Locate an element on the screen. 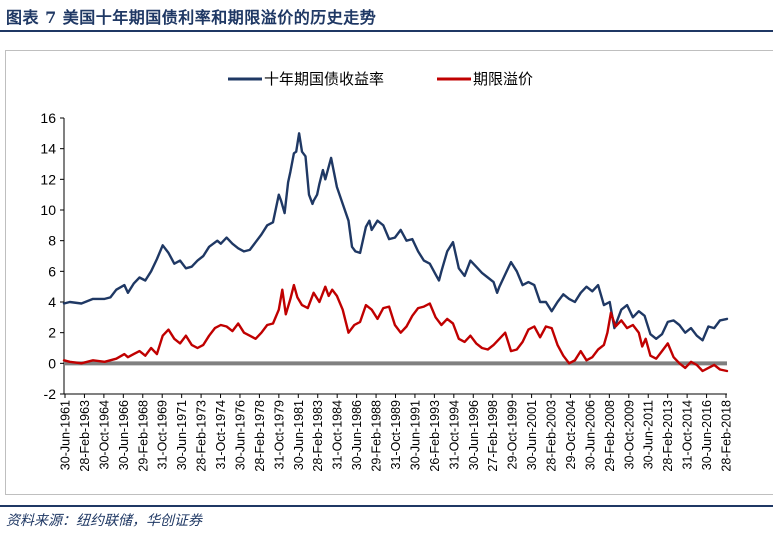  x-tick-label: 30-Jun-1991 is located at coordinates (415, 435).